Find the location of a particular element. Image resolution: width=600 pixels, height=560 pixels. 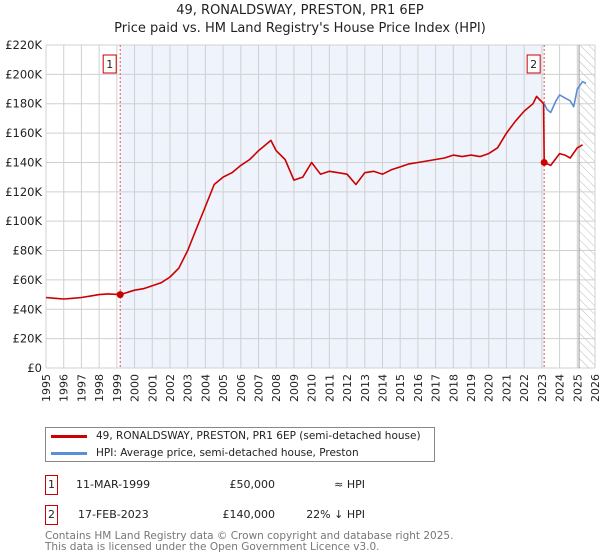

x-tick-label: 1997 is located at coordinates (81, 388).